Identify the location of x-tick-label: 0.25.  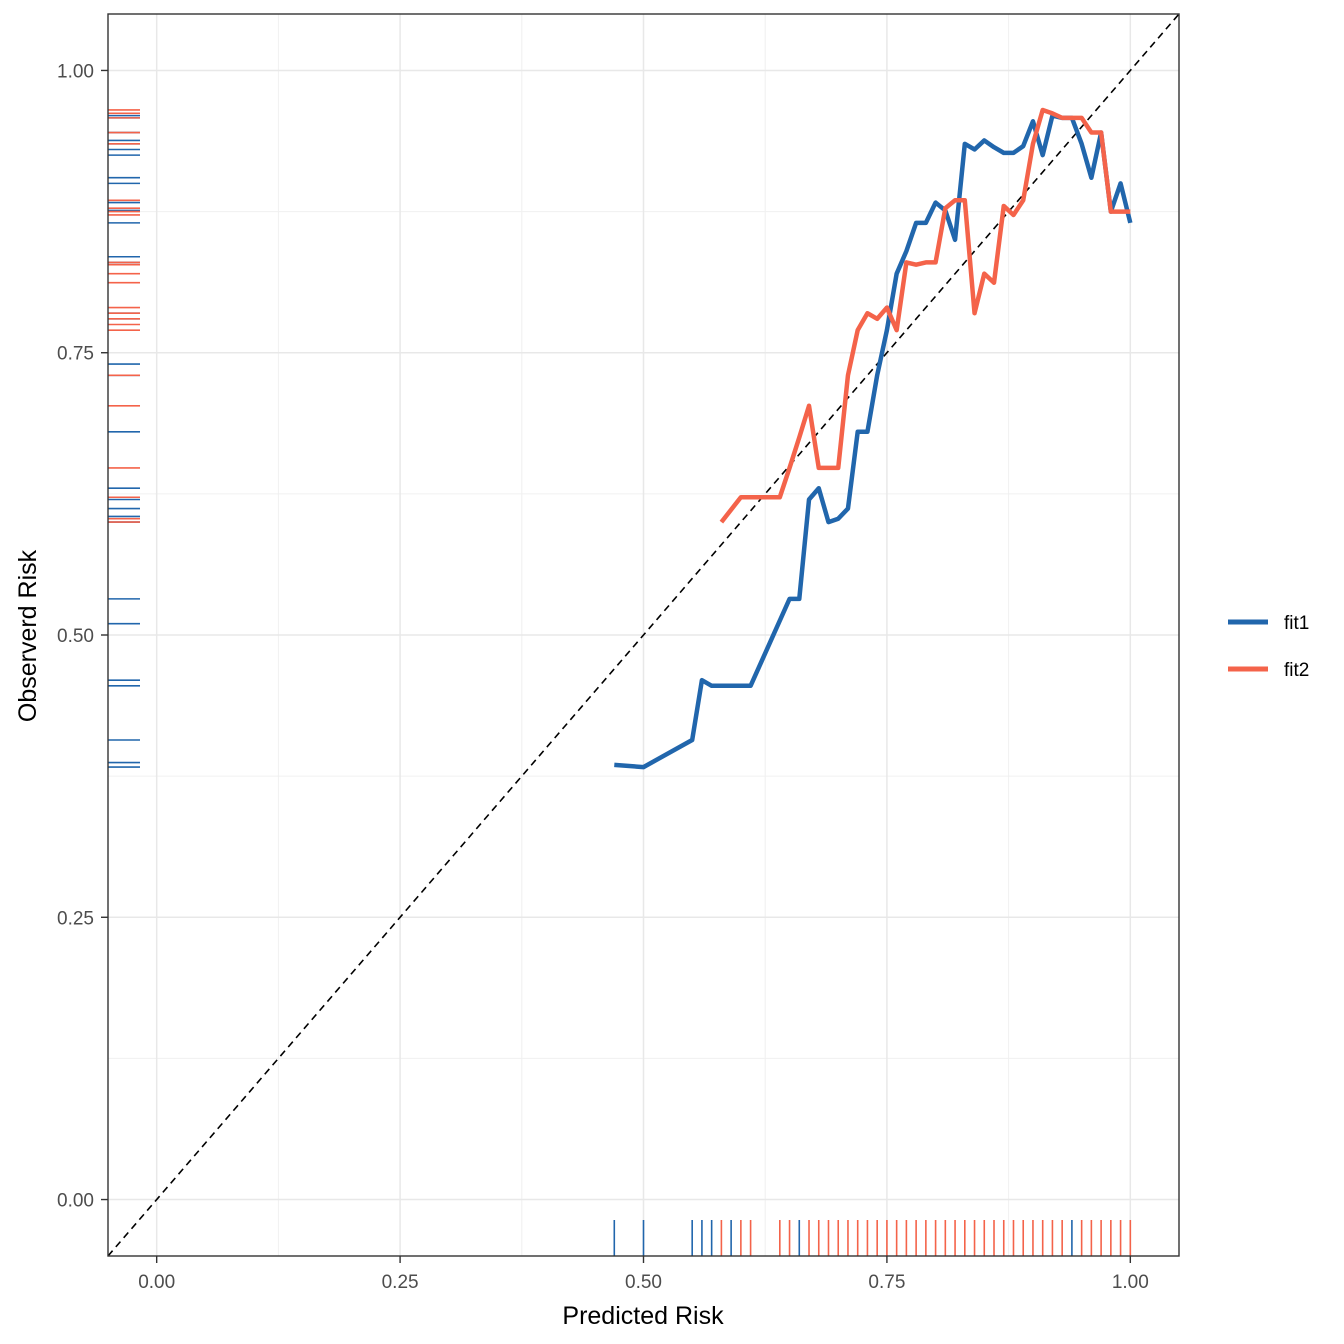
(400, 1282).